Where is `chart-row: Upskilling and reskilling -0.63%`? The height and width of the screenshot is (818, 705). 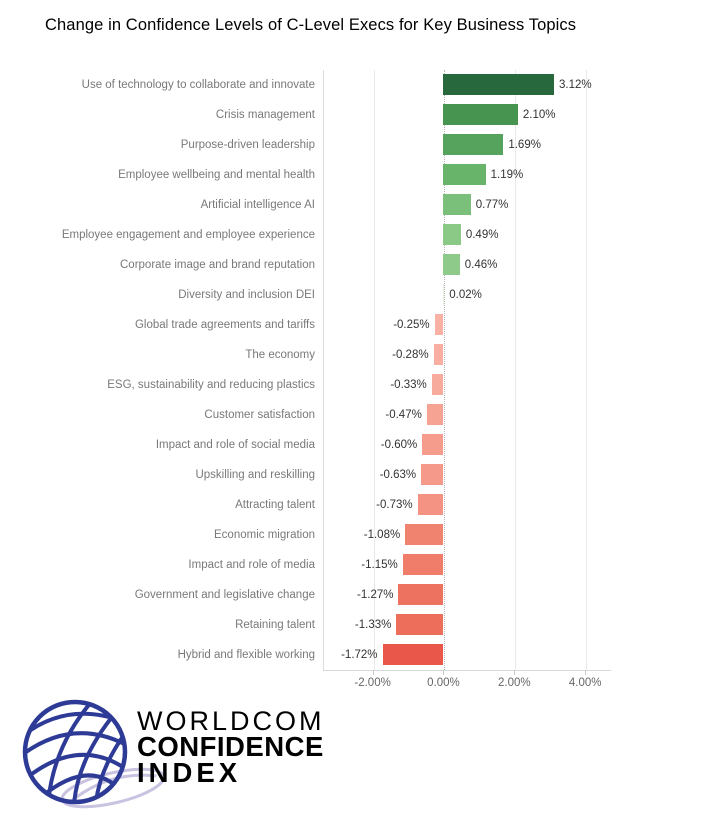 chart-row: Upskilling and reskilling -0.63% is located at coordinates (305, 475).